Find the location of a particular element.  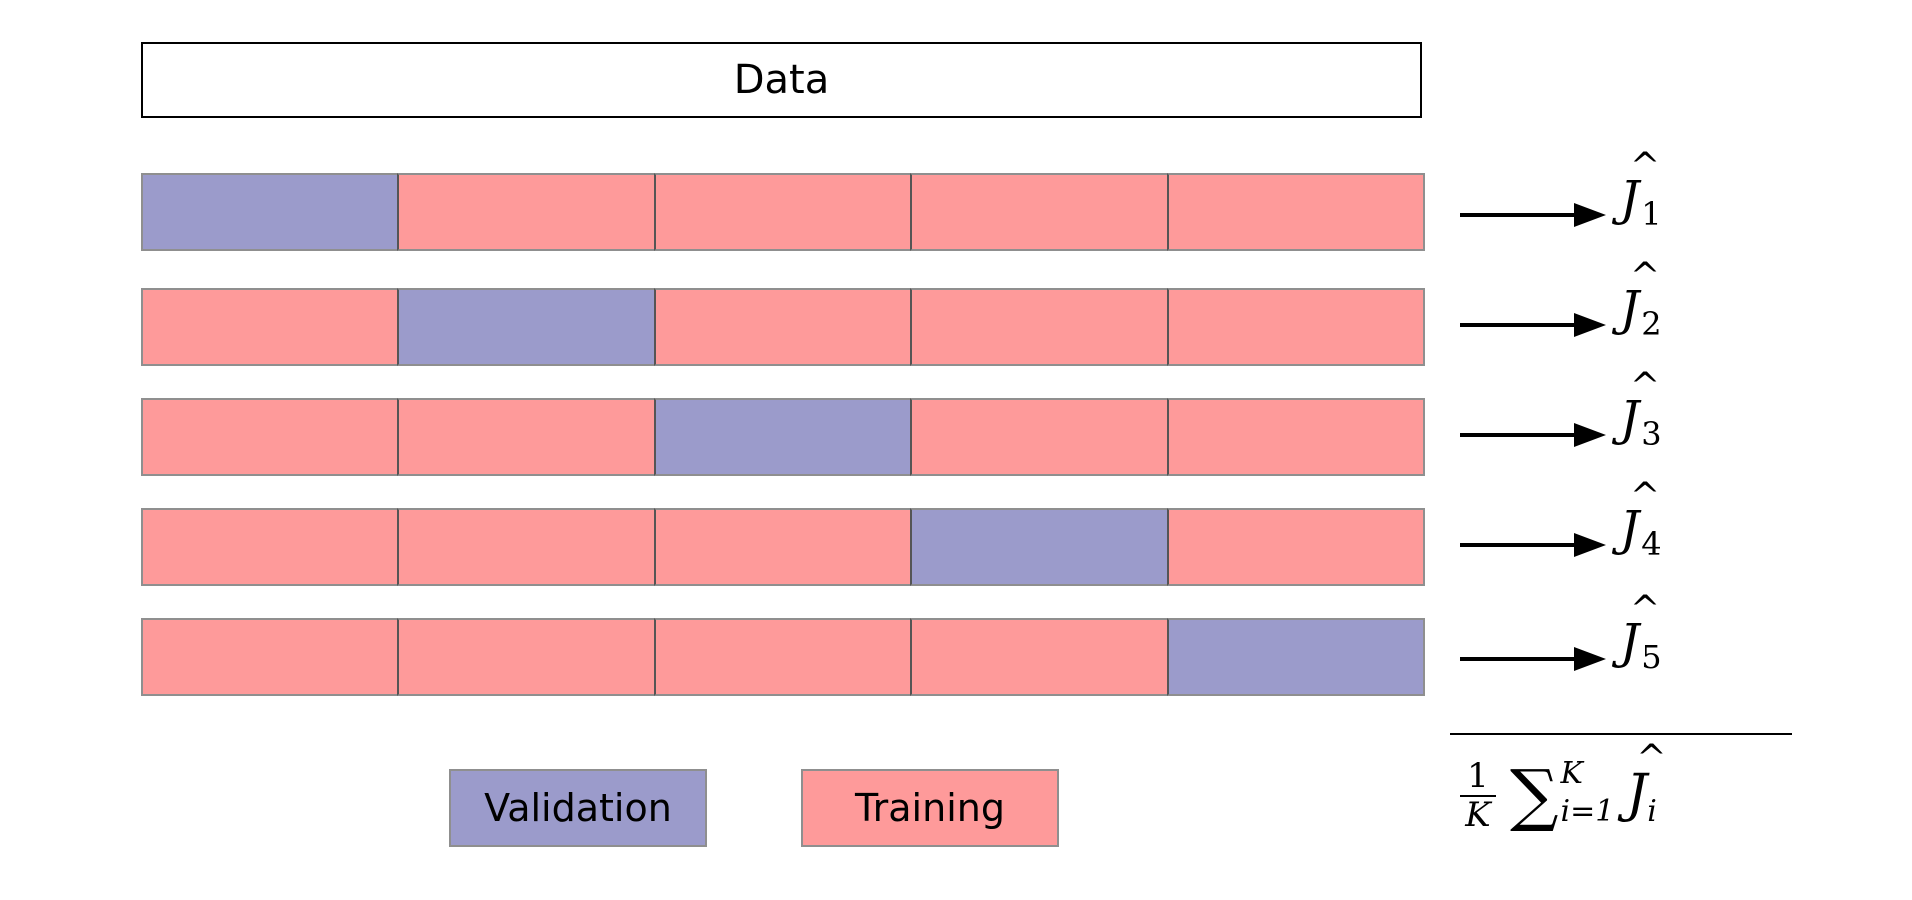

fraction-denominator: K is located at coordinates (1478, 815).